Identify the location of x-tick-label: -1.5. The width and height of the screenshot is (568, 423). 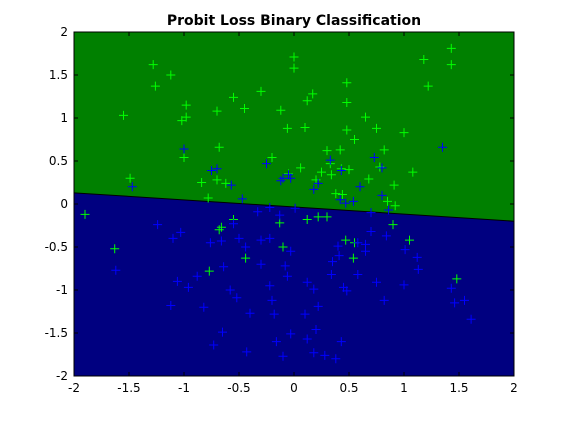
(128, 388).